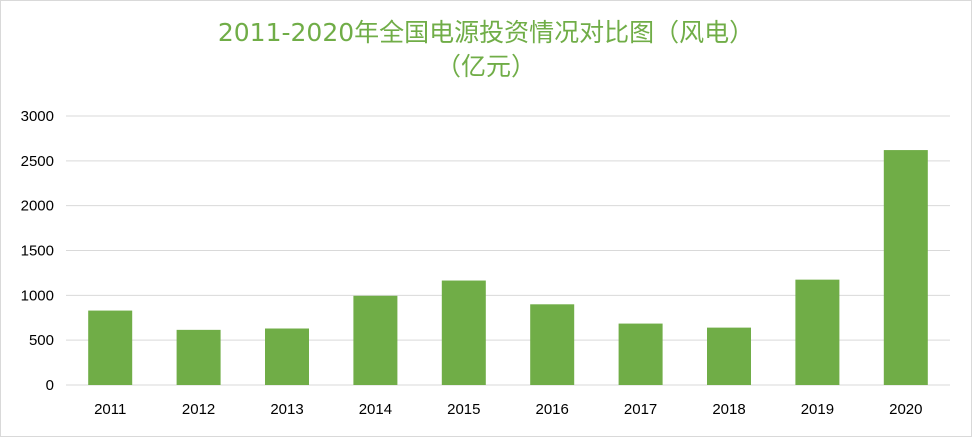 Image resolution: width=972 pixels, height=437 pixels. What do you see at coordinates (640, 354) in the screenshot?
I see `bar-2017` at bounding box center [640, 354].